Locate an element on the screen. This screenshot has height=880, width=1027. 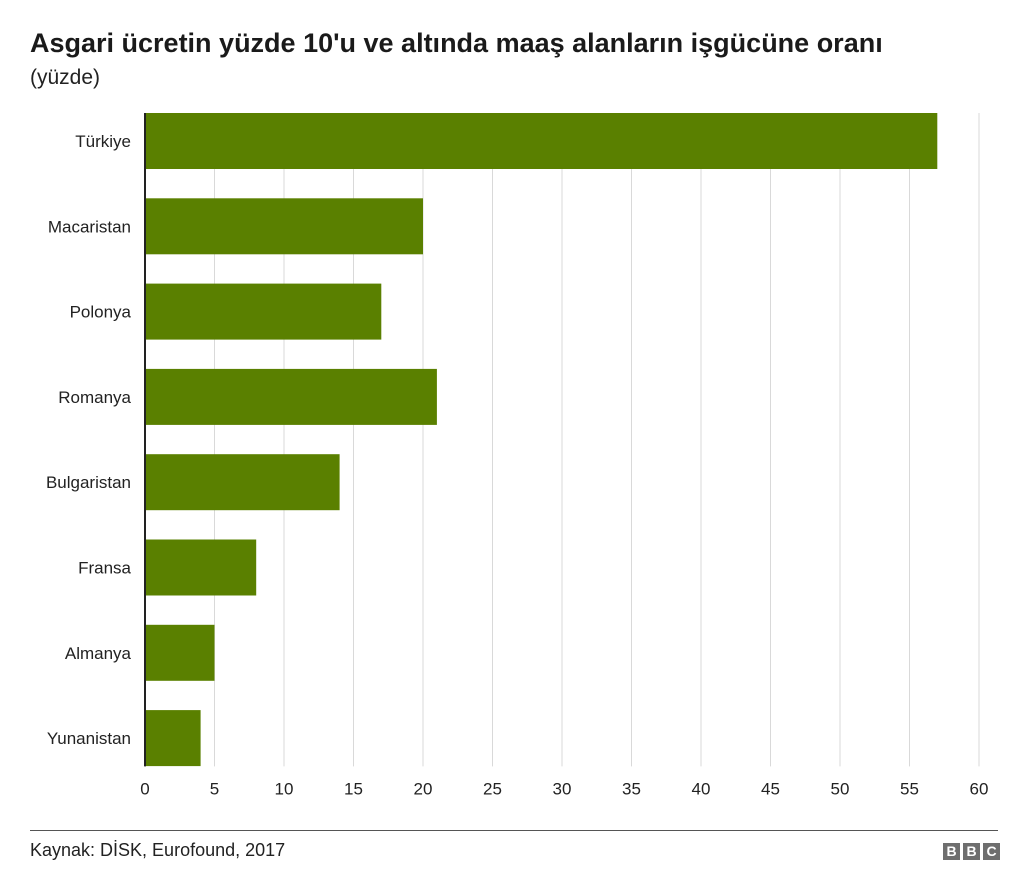
source-note: Kaynak: DİSK, Eurofound, 2017 is located at coordinates (158, 850).